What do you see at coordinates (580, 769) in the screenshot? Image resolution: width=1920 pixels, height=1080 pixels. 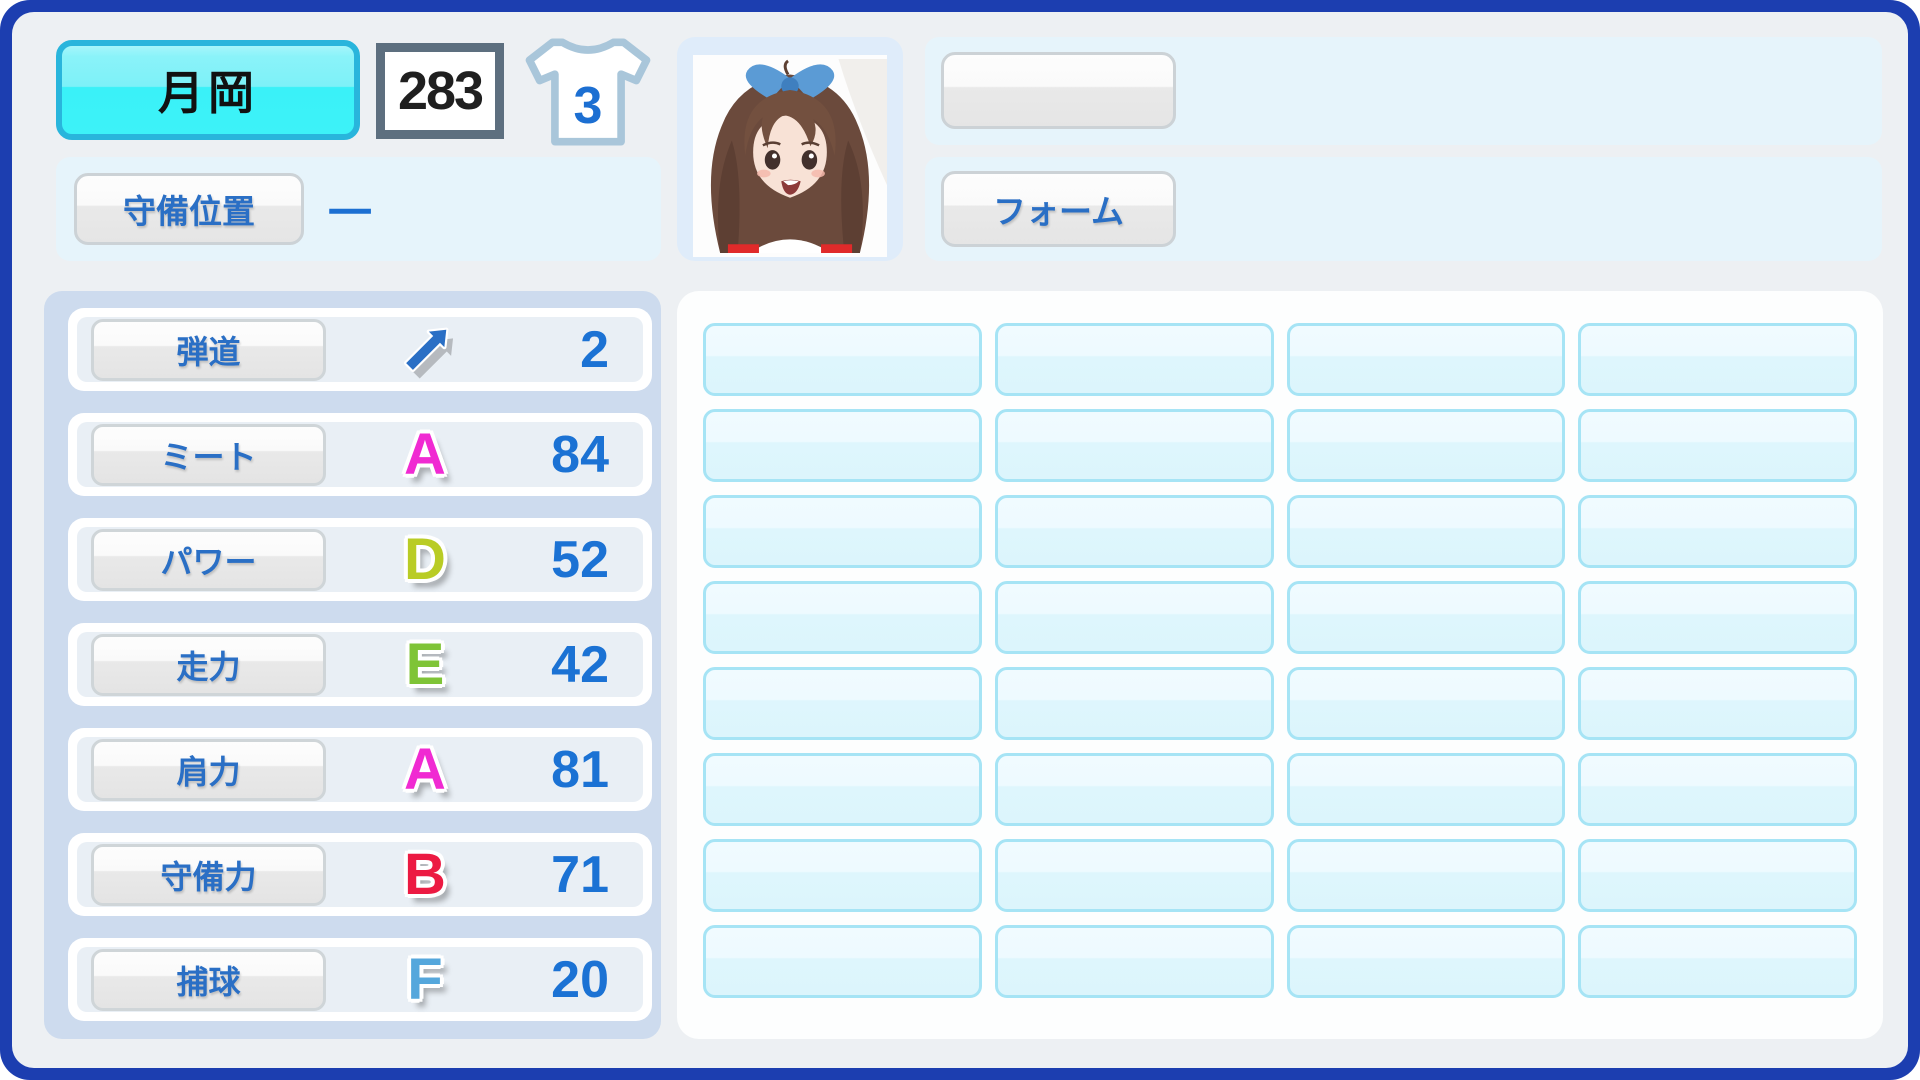 I see `stat-value: 81` at bounding box center [580, 769].